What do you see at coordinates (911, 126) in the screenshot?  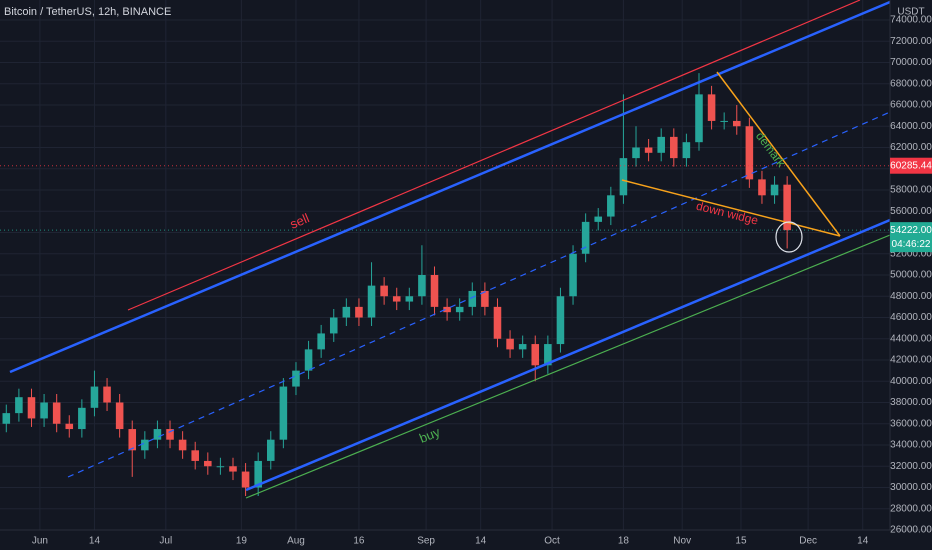 I see `y-tick-label: 64000.00` at bounding box center [911, 126].